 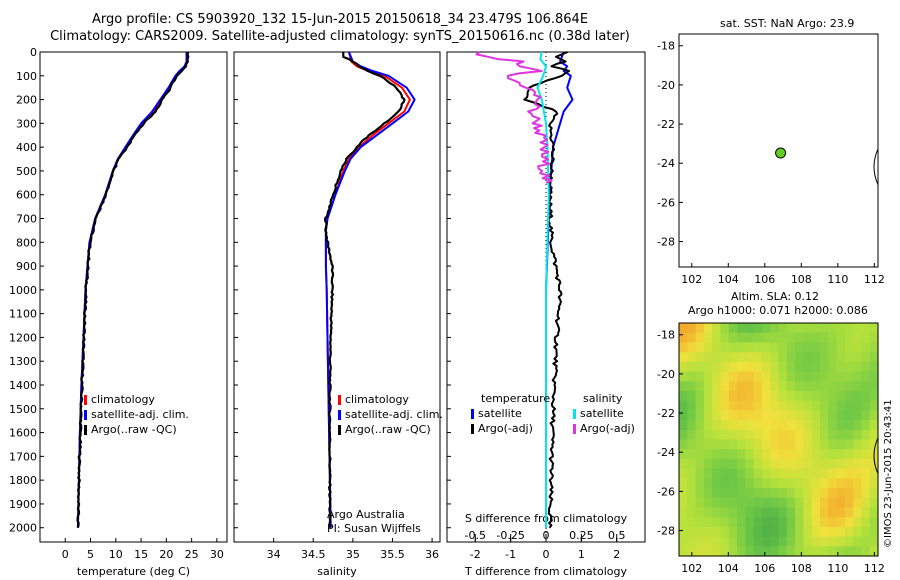 What do you see at coordinates (23, 385) in the screenshot?
I see `y-tick-label: 1400` at bounding box center [23, 385].